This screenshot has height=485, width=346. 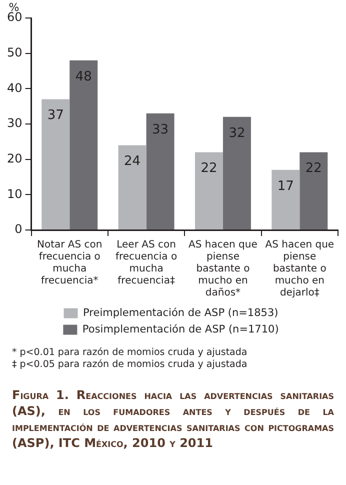 I want to click on x-tick-label: AS hacen que piense bastante o mucho en daños*, so click(x=223, y=269).